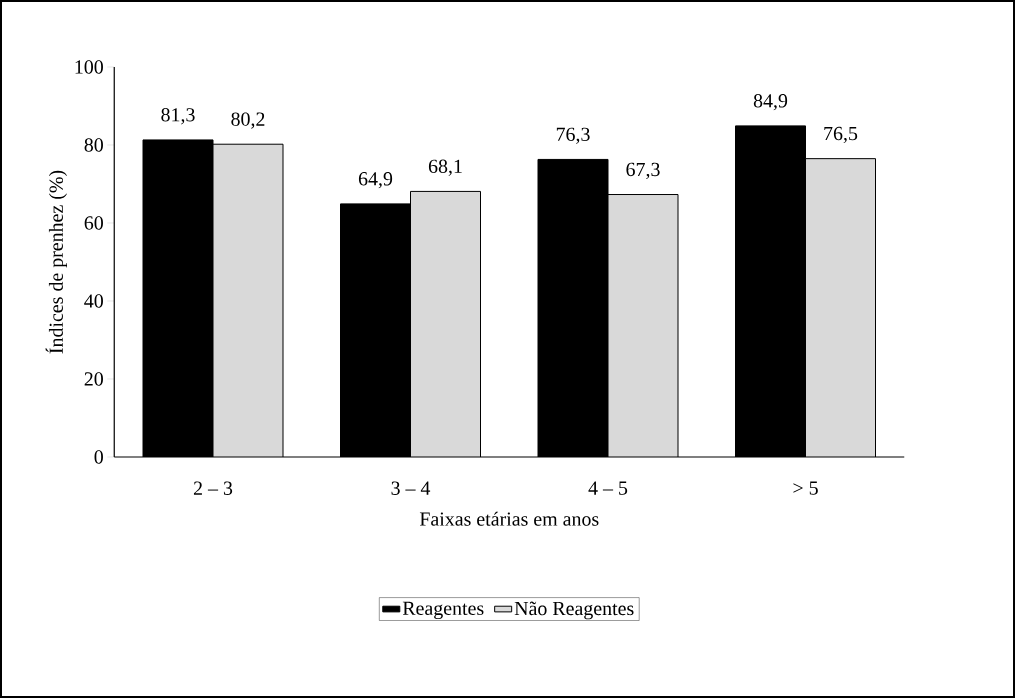 This screenshot has height=698, width=1015. What do you see at coordinates (93, 379) in the screenshot?
I see `y-tick-label: 20` at bounding box center [93, 379].